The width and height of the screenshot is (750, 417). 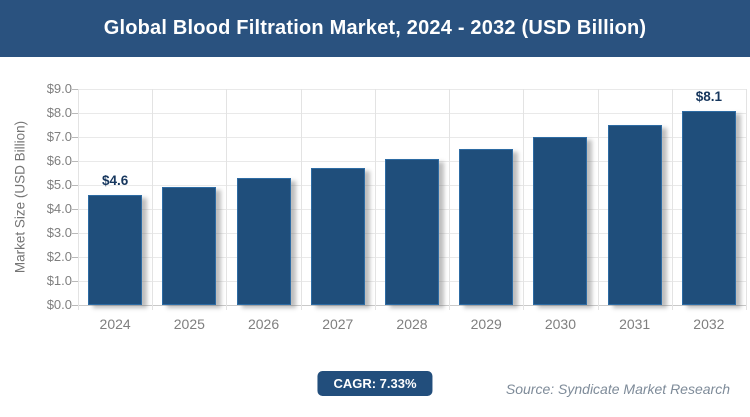 I want to click on bar-2028, so click(x=412, y=231).